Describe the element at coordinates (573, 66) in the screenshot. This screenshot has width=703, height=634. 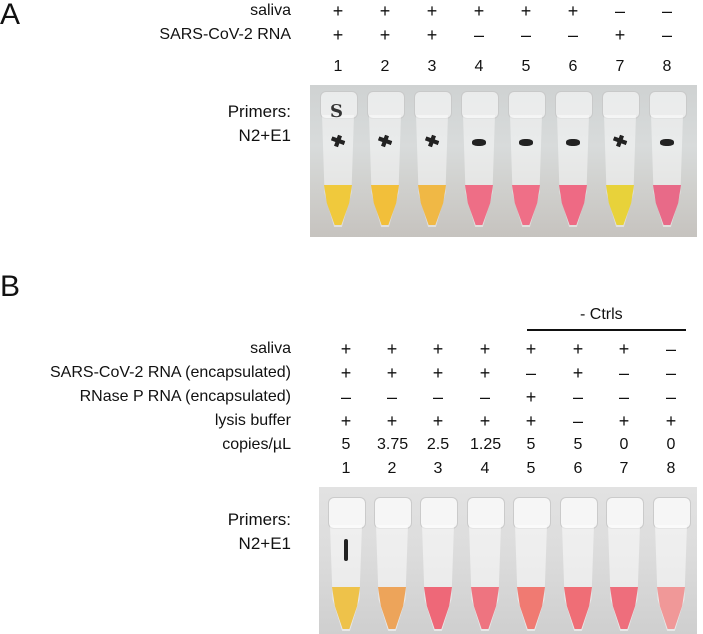
I see `panelA-lane-number: 6` at that location.